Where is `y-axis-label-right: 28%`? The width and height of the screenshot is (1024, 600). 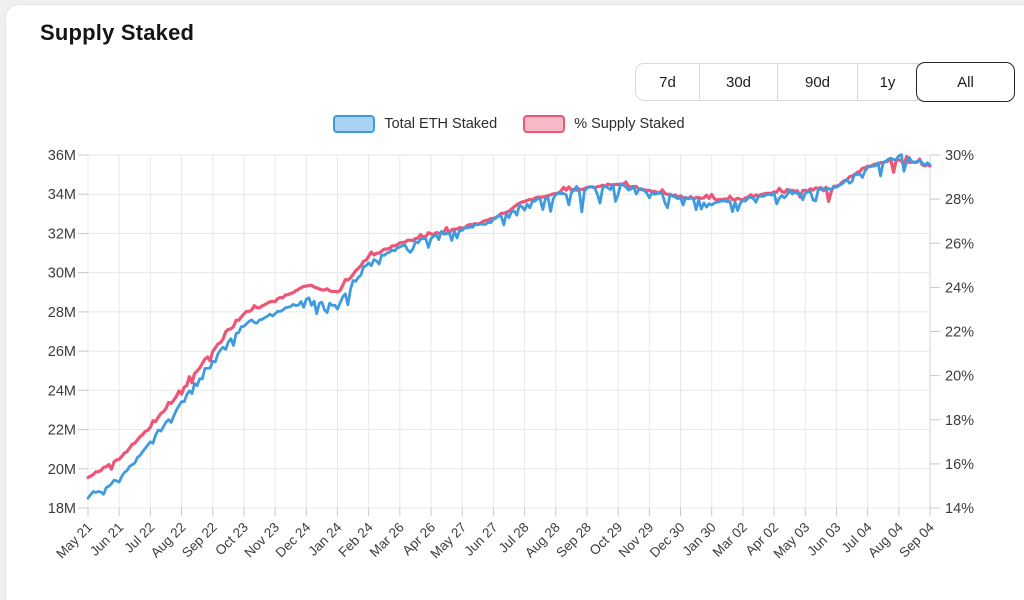 y-axis-label-right: 28% is located at coordinates (959, 200).